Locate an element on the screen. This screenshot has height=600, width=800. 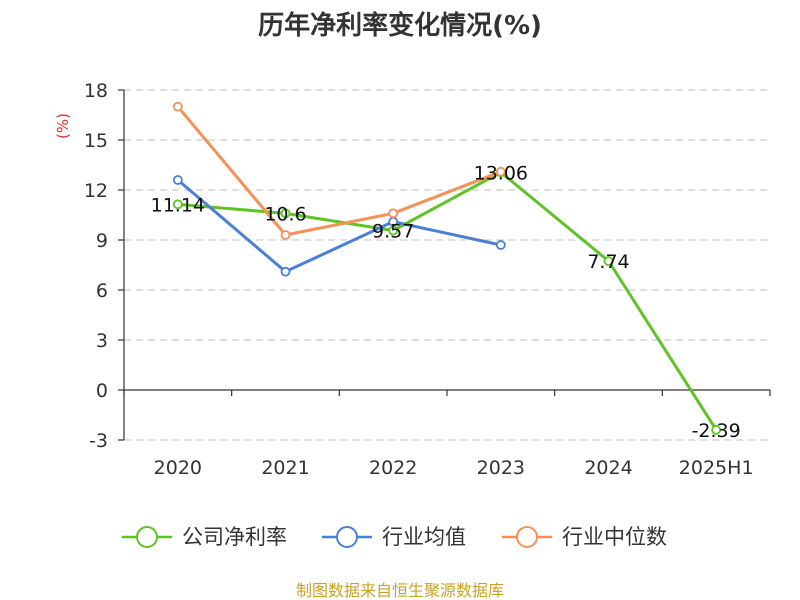
source-note: 制图数据来自恒生聚源数据库 is located at coordinates (400, 590).